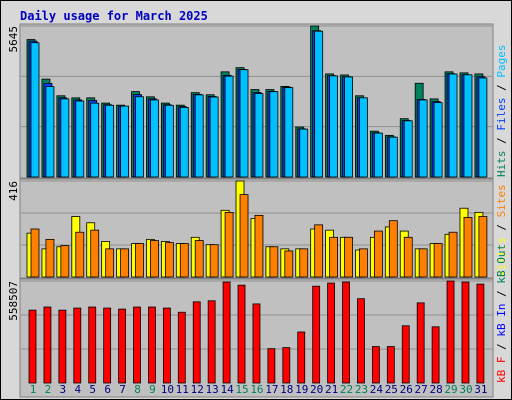 The height and width of the screenshot is (400, 512). What do you see at coordinates (92, 389) in the screenshot?
I see `x-tick-label: 5` at bounding box center [92, 389].